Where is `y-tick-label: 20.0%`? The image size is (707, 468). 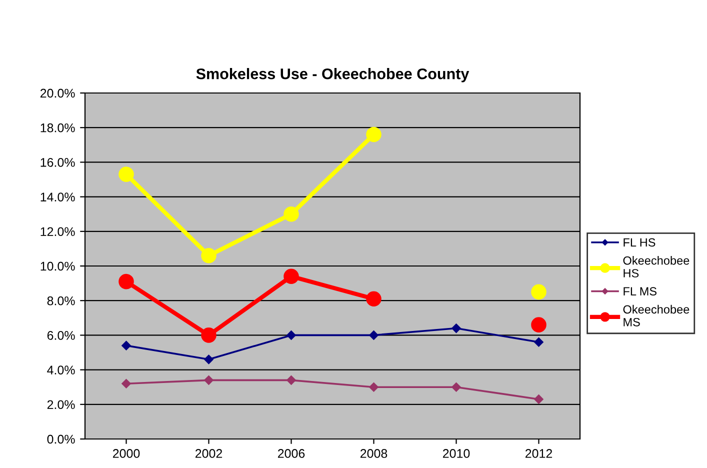
y-tick-label: 20.0% is located at coordinates (57, 93).